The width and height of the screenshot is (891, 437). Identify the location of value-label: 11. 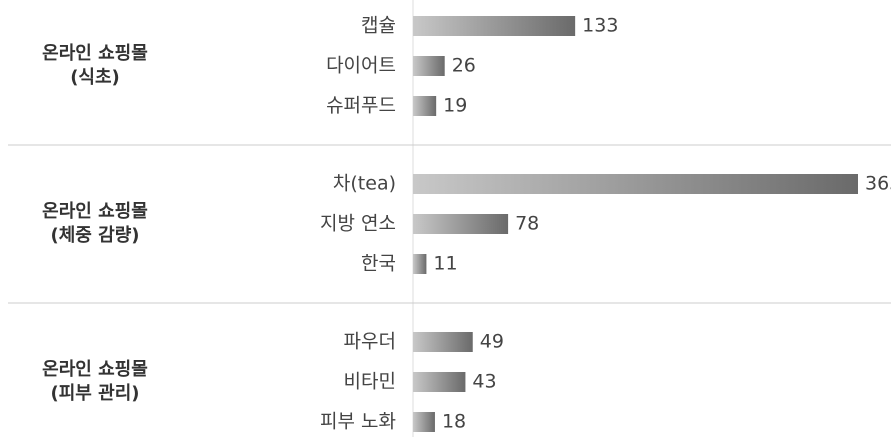
(445, 264).